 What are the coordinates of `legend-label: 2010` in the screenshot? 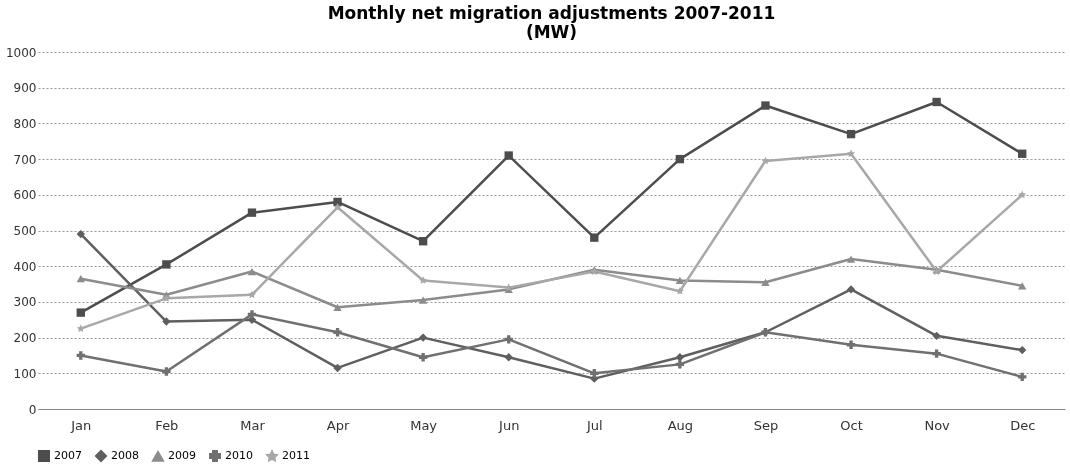 It's located at (239, 455).